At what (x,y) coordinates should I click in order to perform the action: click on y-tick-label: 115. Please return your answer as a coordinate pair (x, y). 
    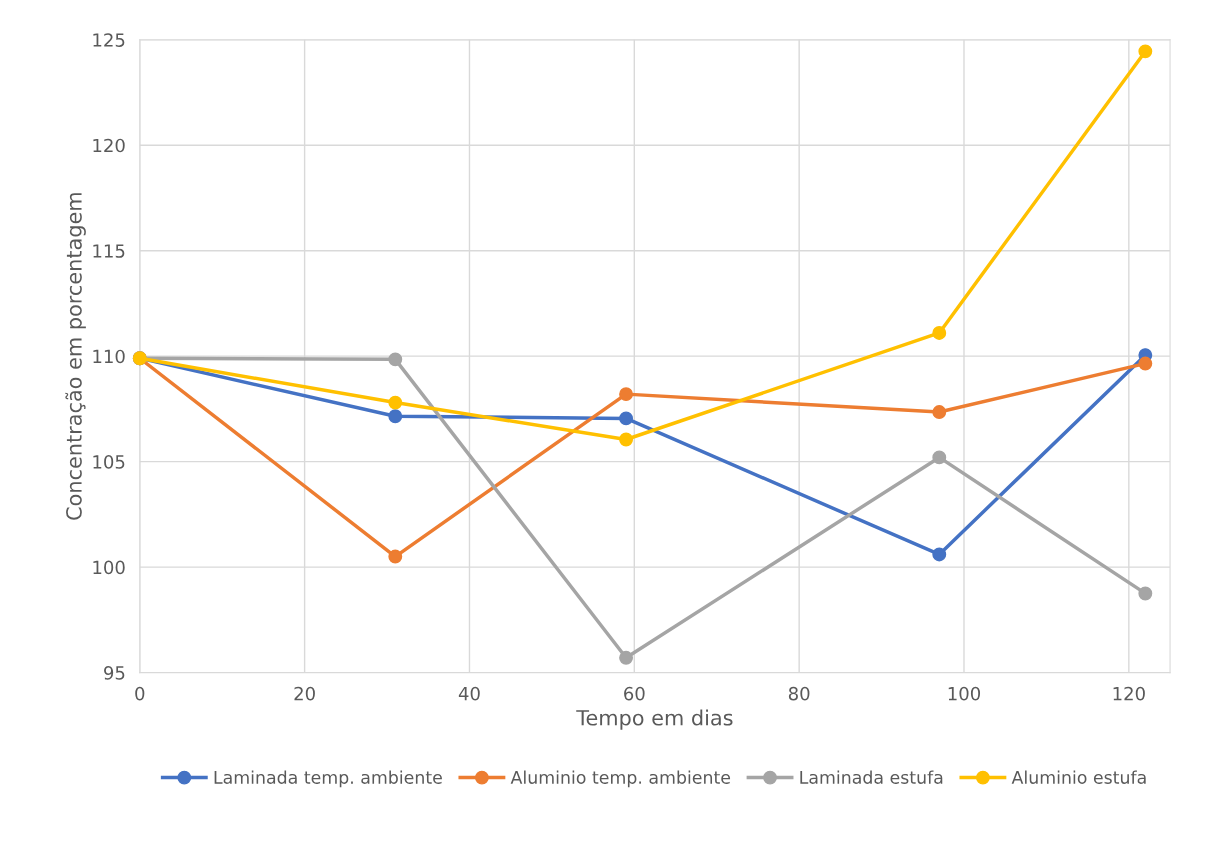
    Looking at the image, I should click on (109, 251).